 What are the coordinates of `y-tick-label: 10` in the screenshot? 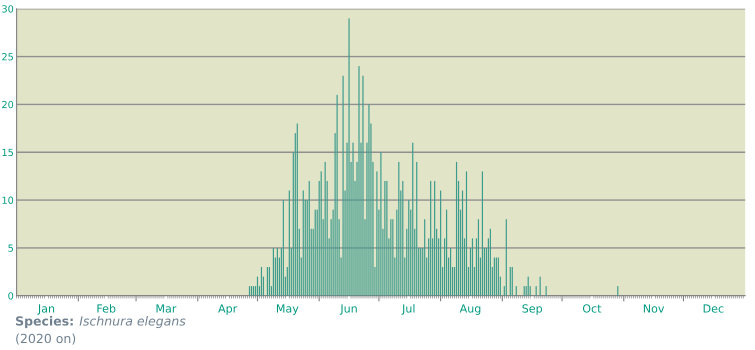 It's located at (8, 200).